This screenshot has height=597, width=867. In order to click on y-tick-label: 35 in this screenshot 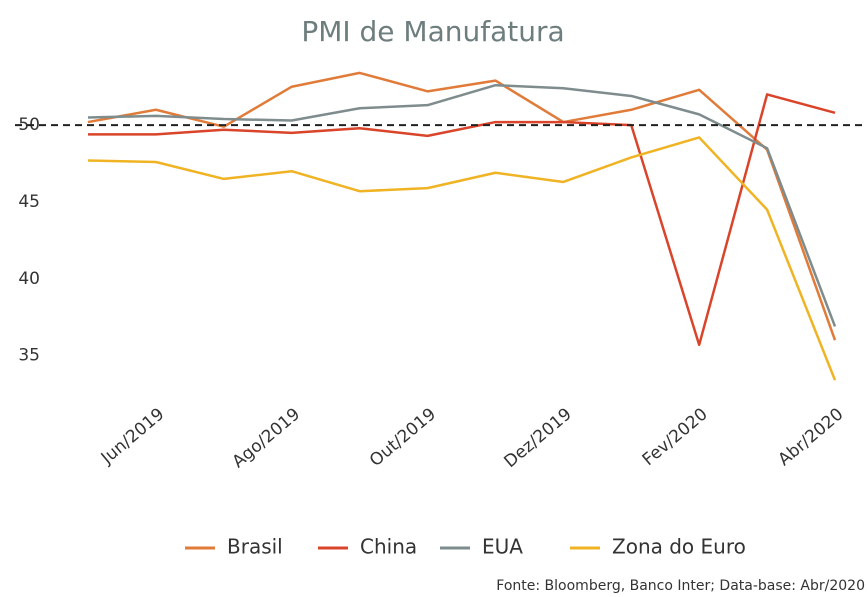, I will do `click(29, 356)`.